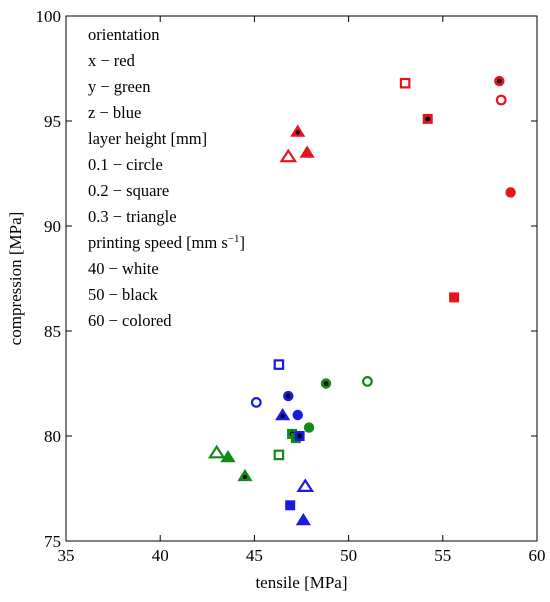 The width and height of the screenshot is (550, 602). I want to click on legend-line: printing speed [mm s−1], so click(166, 242).